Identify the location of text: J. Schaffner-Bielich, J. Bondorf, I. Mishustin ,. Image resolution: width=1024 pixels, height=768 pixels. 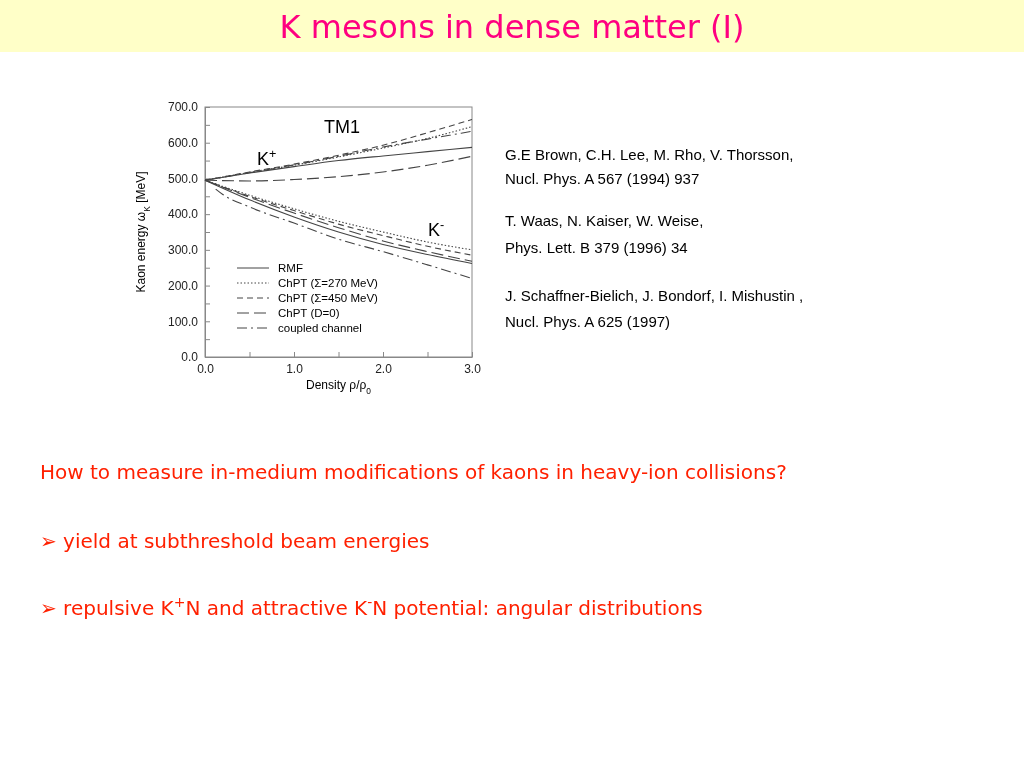
(654, 295).